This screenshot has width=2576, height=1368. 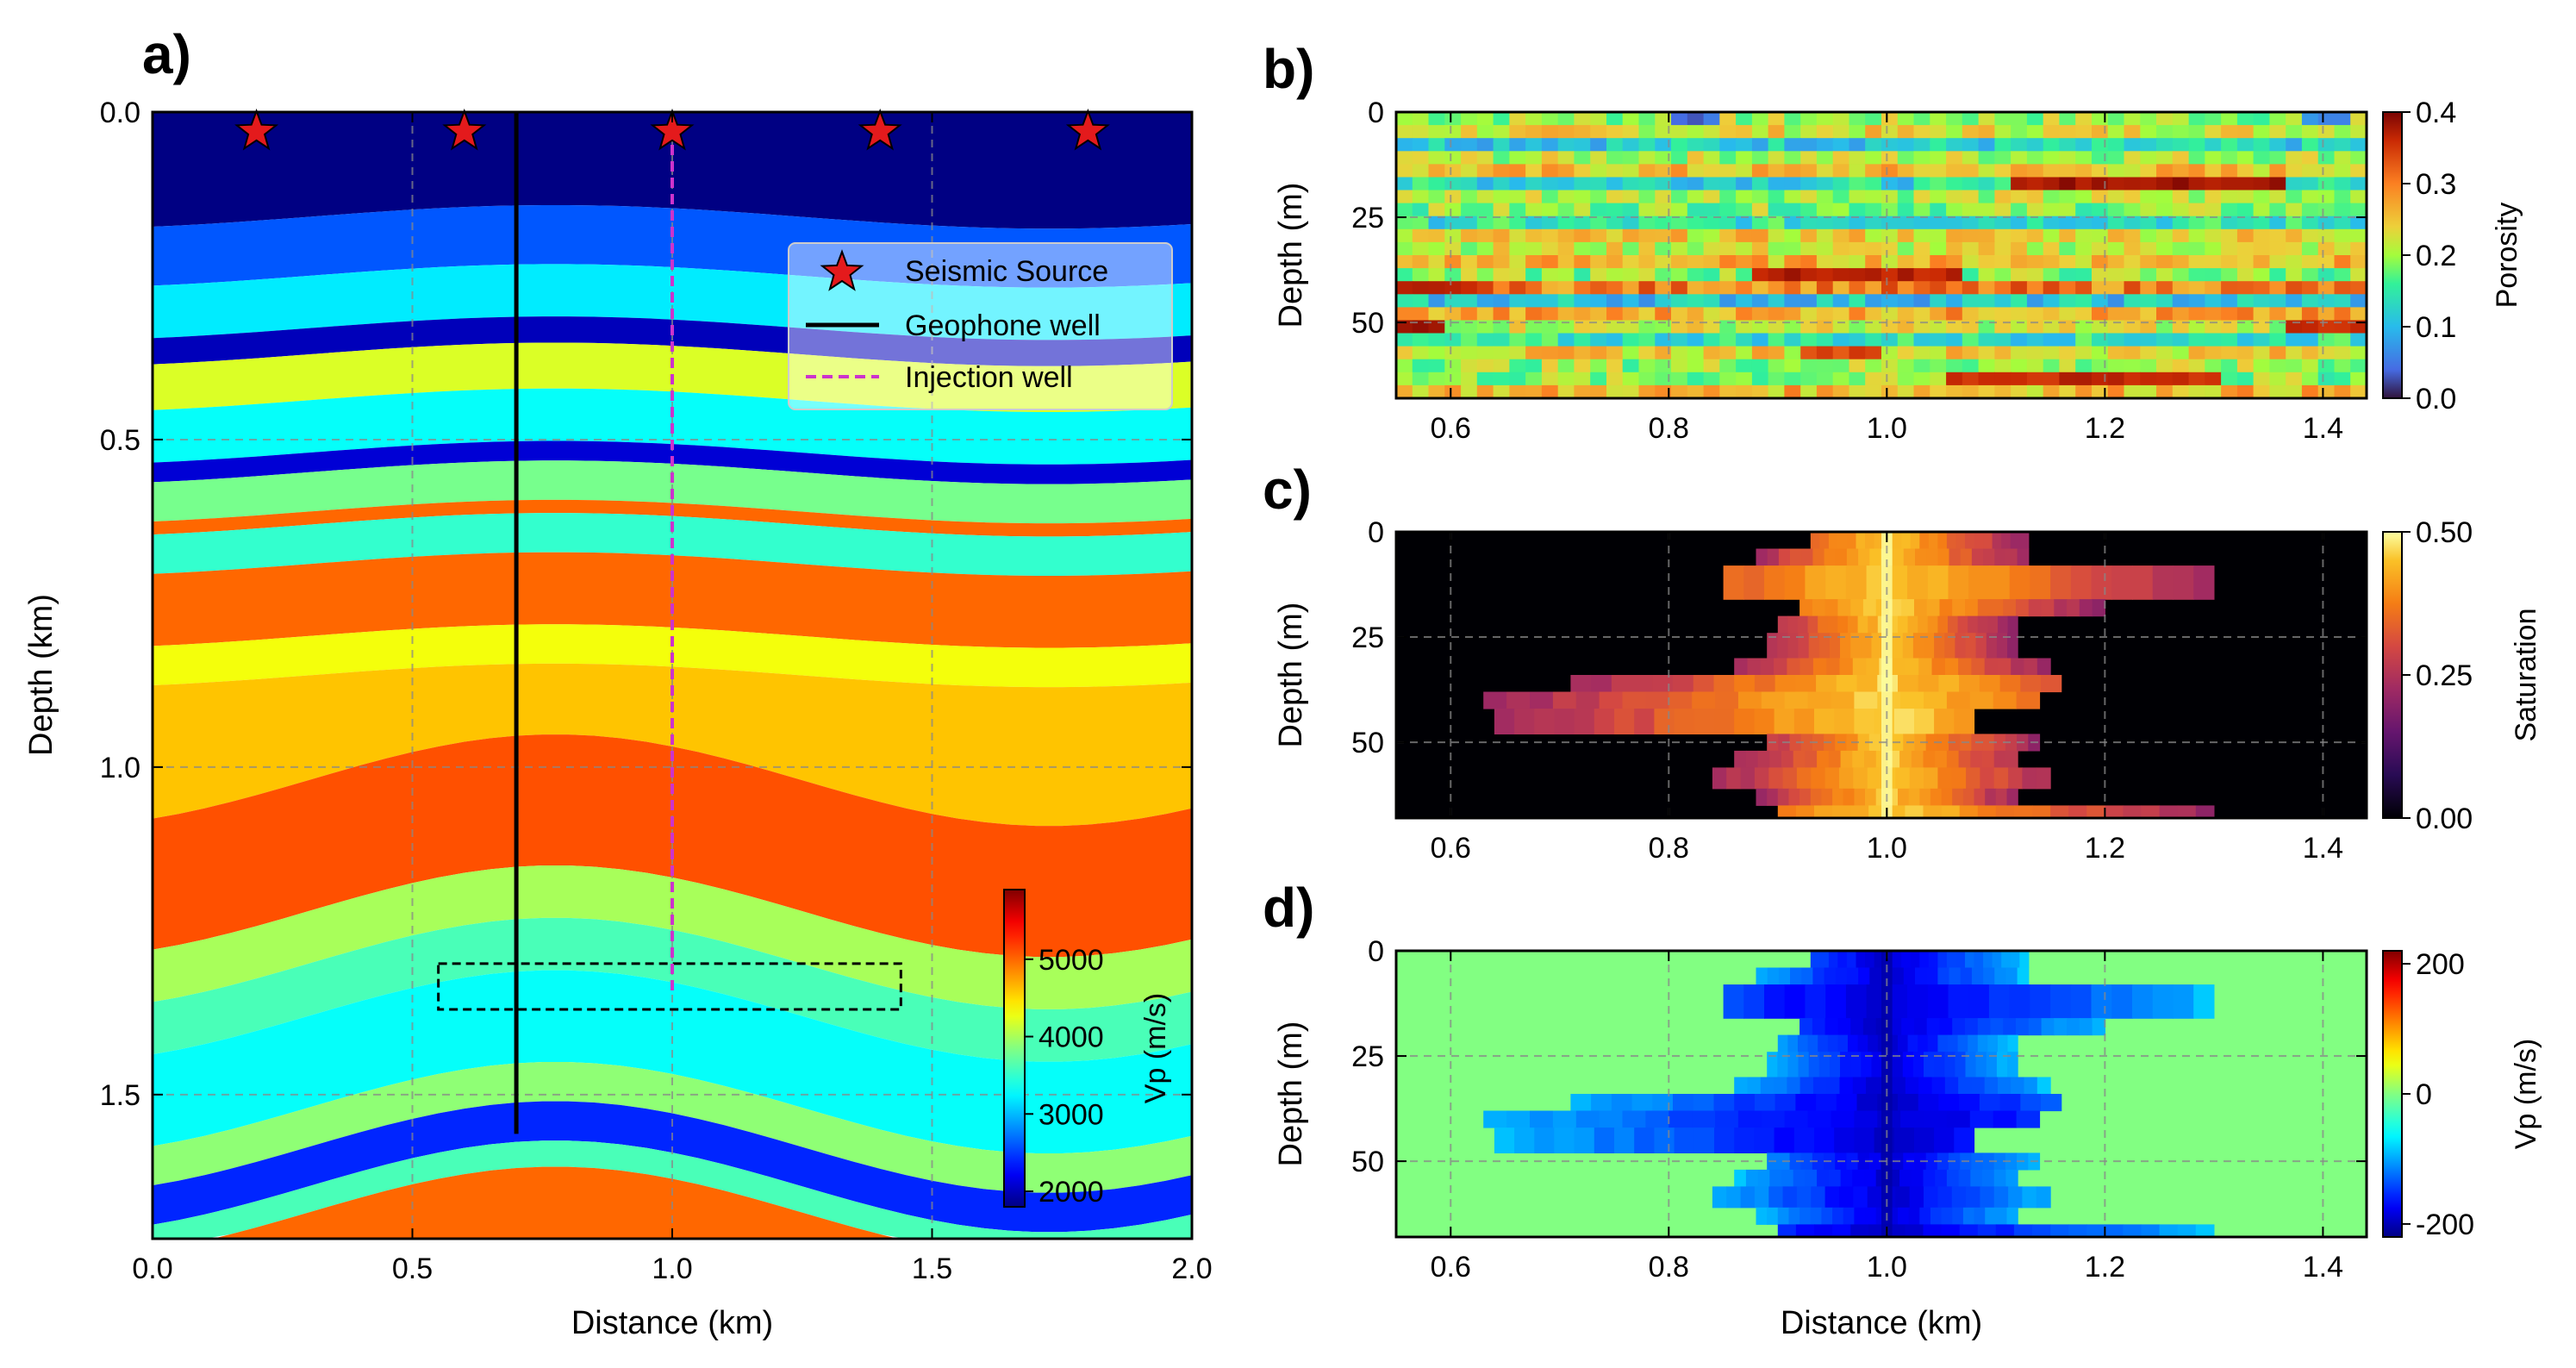 What do you see at coordinates (1367, 638) in the screenshot?
I see `y-tick-label: 25` at bounding box center [1367, 638].